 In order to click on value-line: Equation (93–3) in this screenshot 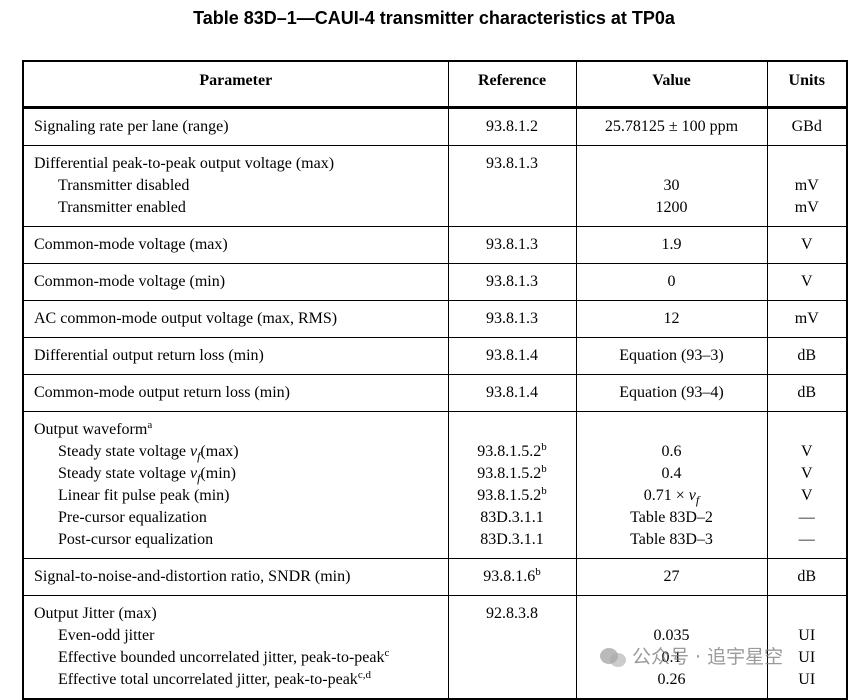, I will do `click(671, 355)`.